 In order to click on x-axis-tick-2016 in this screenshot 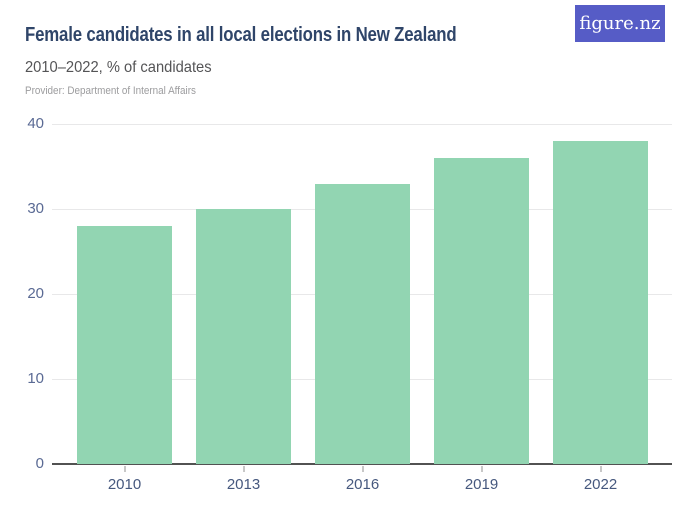, I will do `click(362, 469)`.